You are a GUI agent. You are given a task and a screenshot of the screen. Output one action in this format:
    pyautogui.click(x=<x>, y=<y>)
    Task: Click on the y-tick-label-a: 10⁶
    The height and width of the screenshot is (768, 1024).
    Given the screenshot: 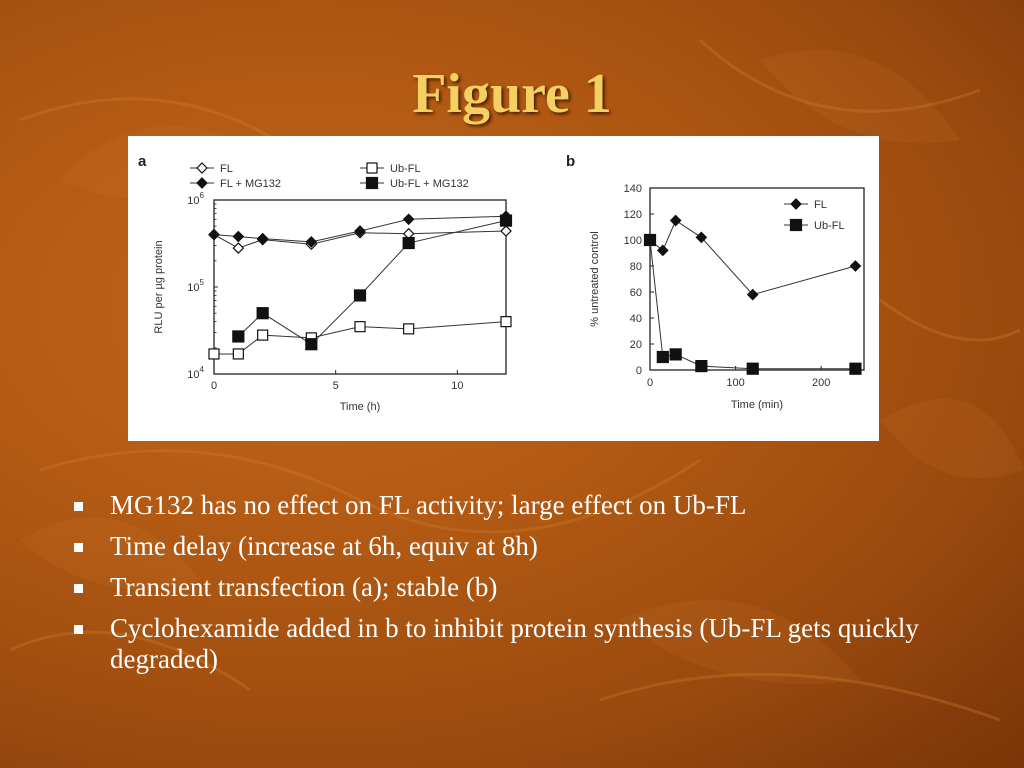 What is the action you would take?
    pyautogui.click(x=195, y=199)
    